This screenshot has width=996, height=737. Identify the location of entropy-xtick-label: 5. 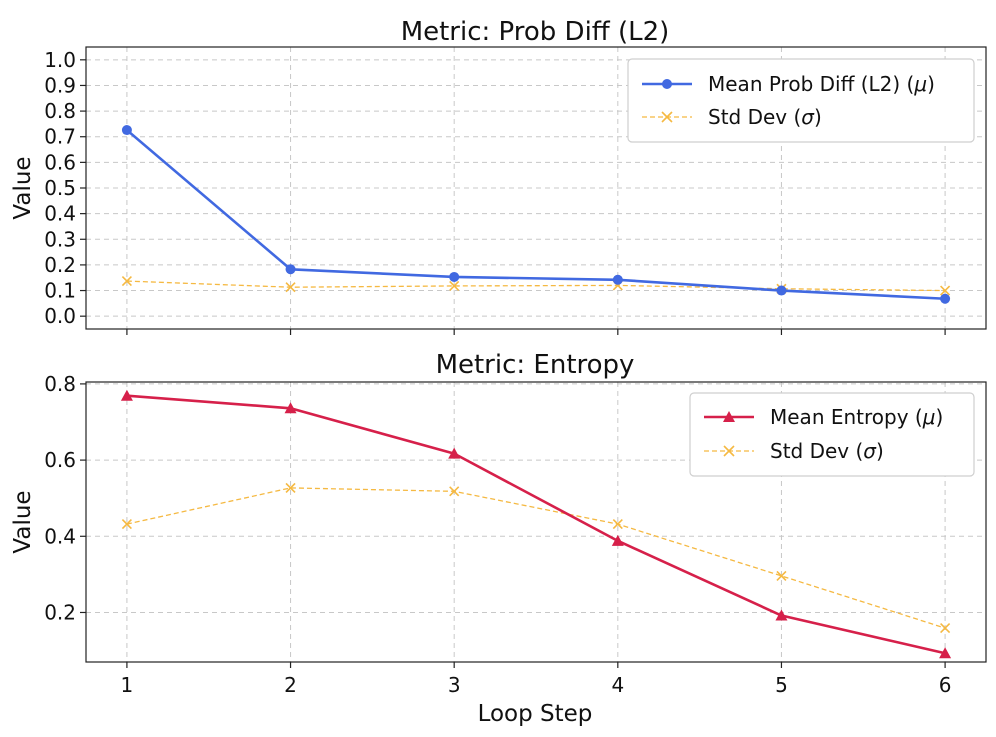
(781, 685).